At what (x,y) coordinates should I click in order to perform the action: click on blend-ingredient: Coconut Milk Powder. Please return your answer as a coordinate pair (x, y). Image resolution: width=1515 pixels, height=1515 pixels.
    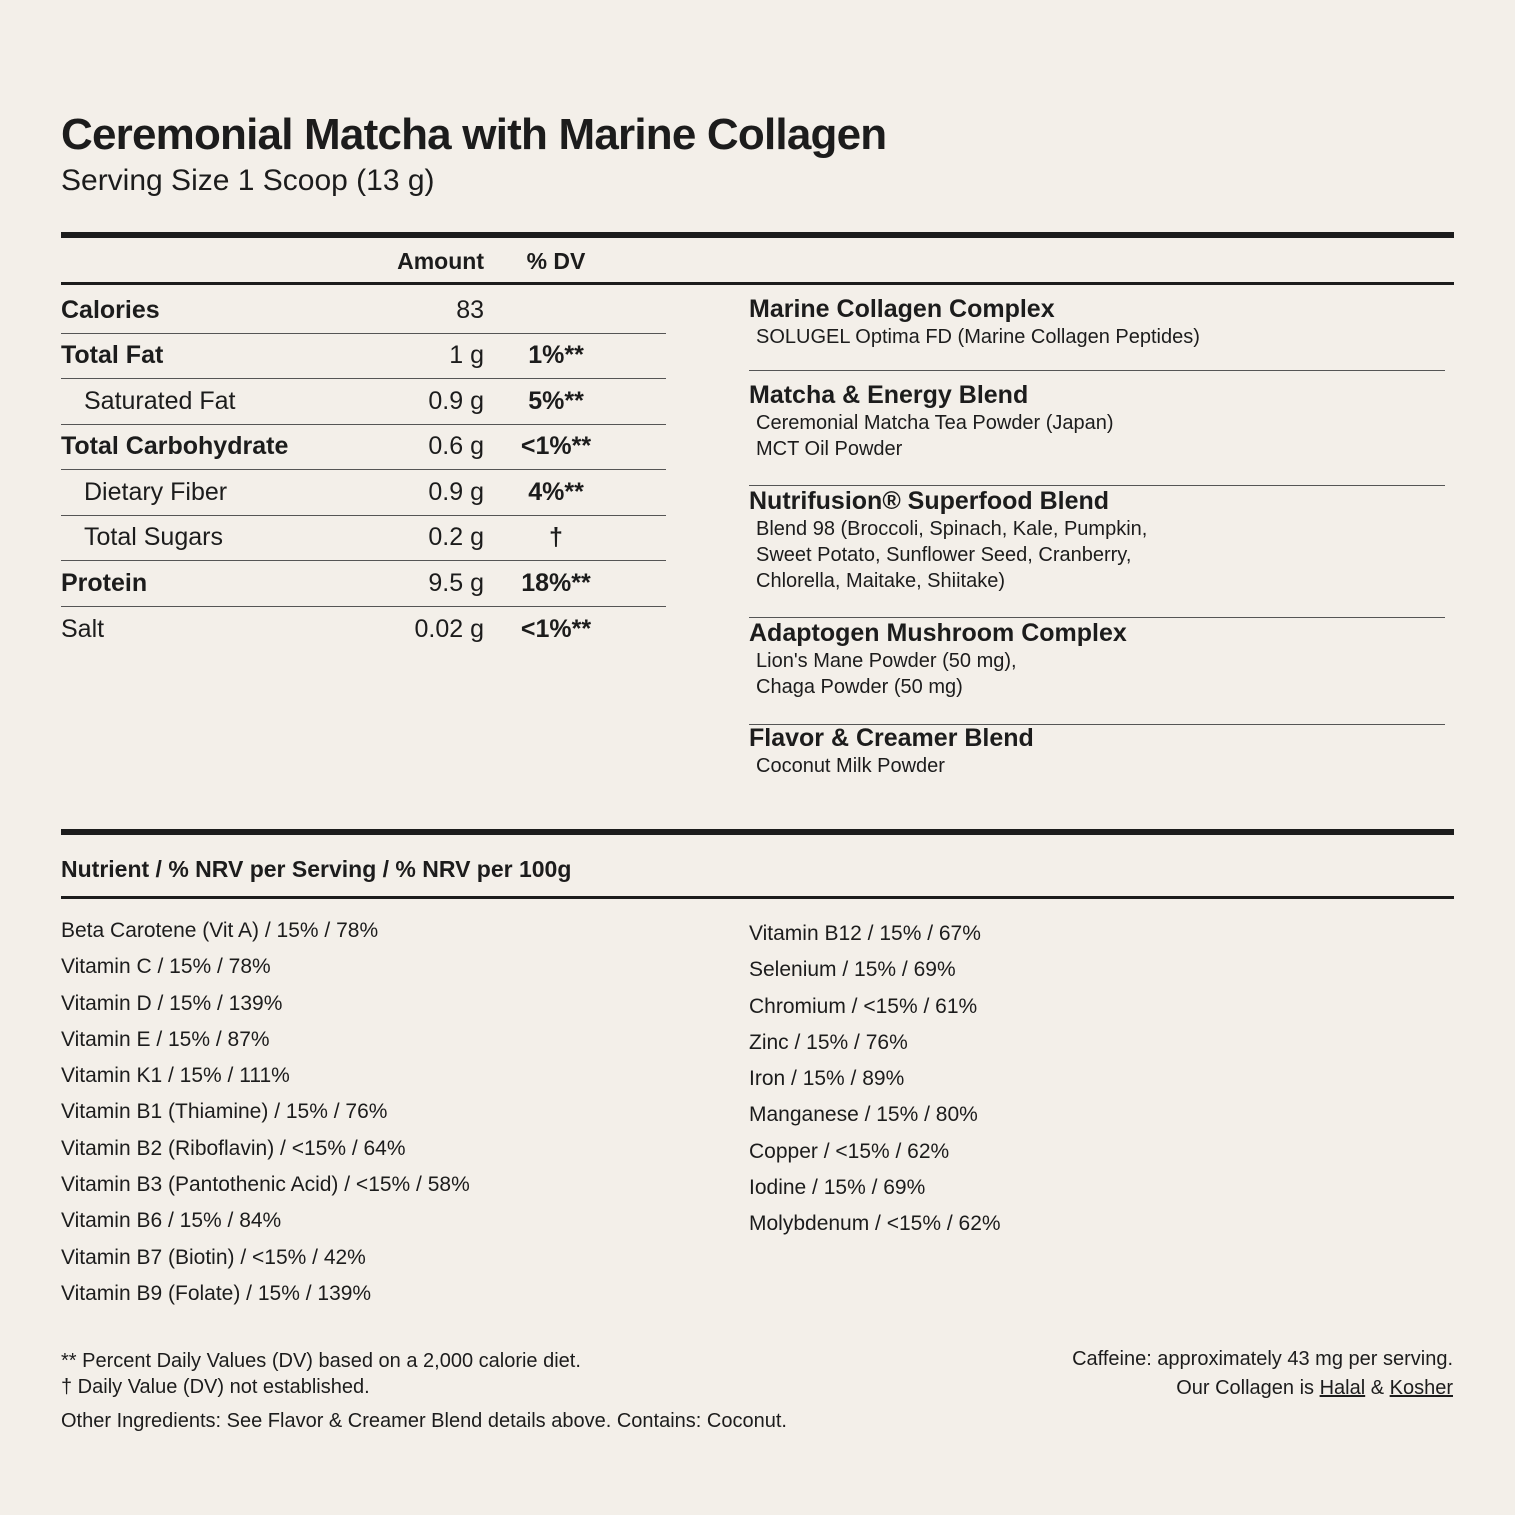
    Looking at the image, I should click on (850, 766).